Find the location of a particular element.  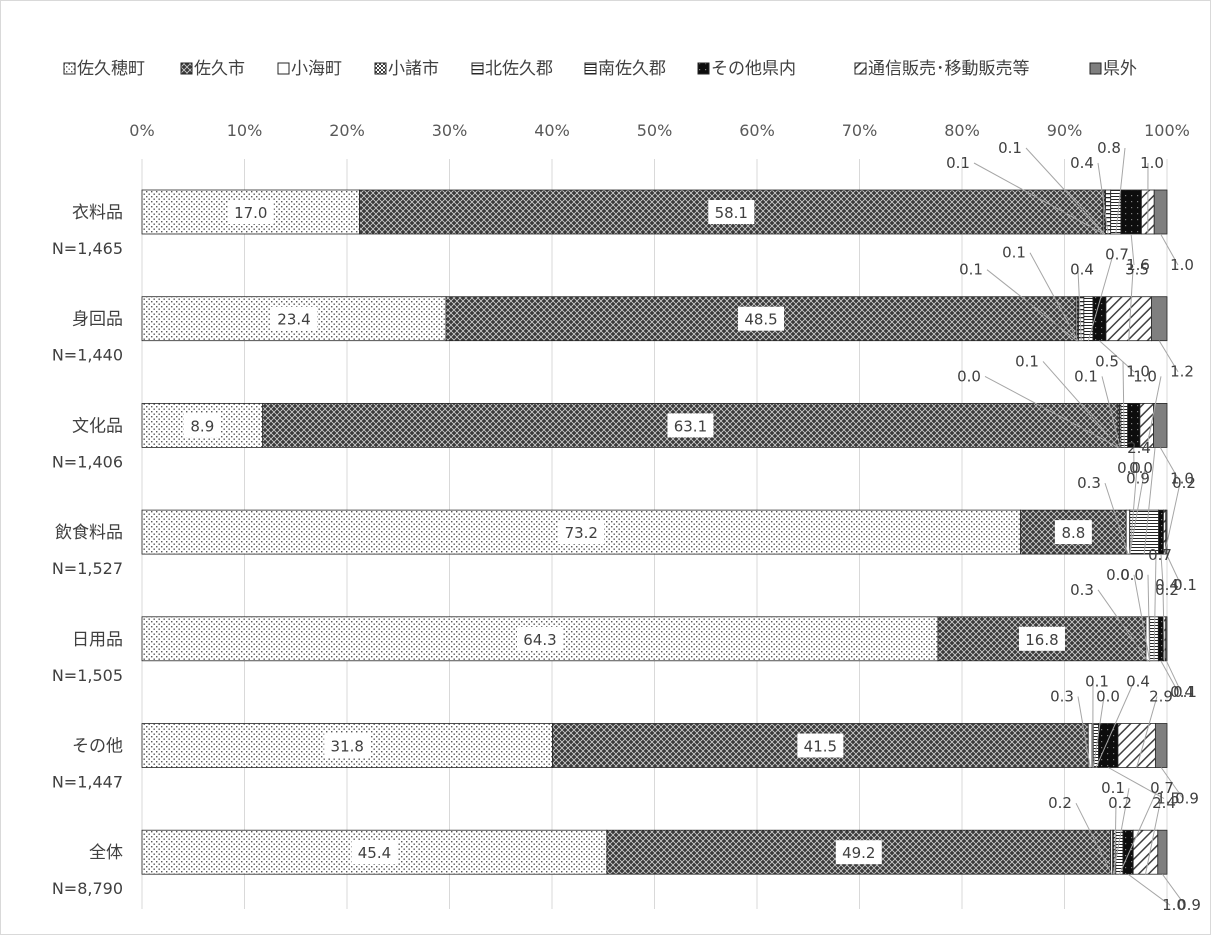

x-axis-tick-labels: 0% 10% 20% 30% 40% 50% 60% 70% 80% 90% 100% is located at coordinates (659, 130).